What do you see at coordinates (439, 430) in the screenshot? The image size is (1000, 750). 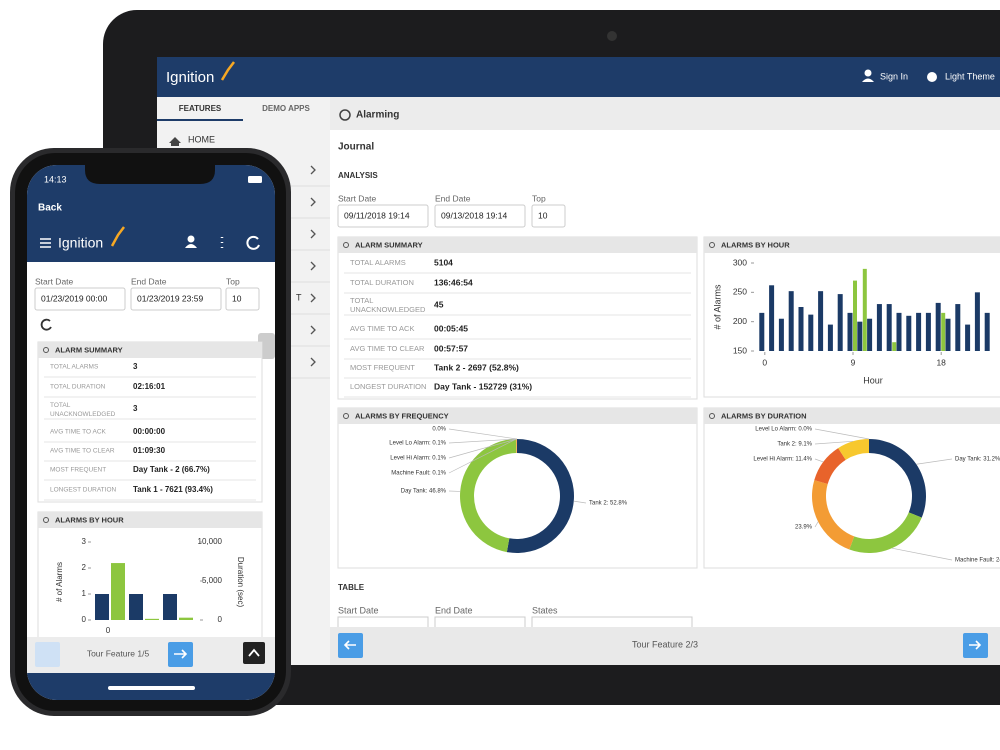 I see `slice-label: 0.0%` at bounding box center [439, 430].